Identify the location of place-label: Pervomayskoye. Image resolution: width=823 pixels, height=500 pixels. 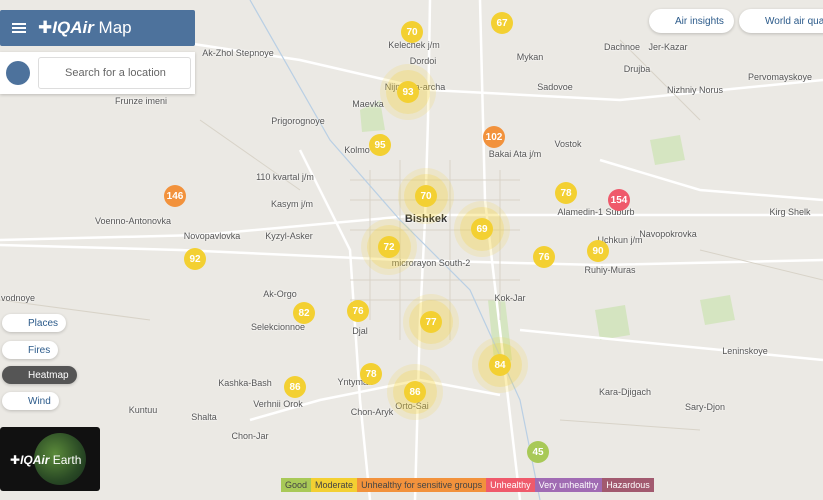
(780, 77).